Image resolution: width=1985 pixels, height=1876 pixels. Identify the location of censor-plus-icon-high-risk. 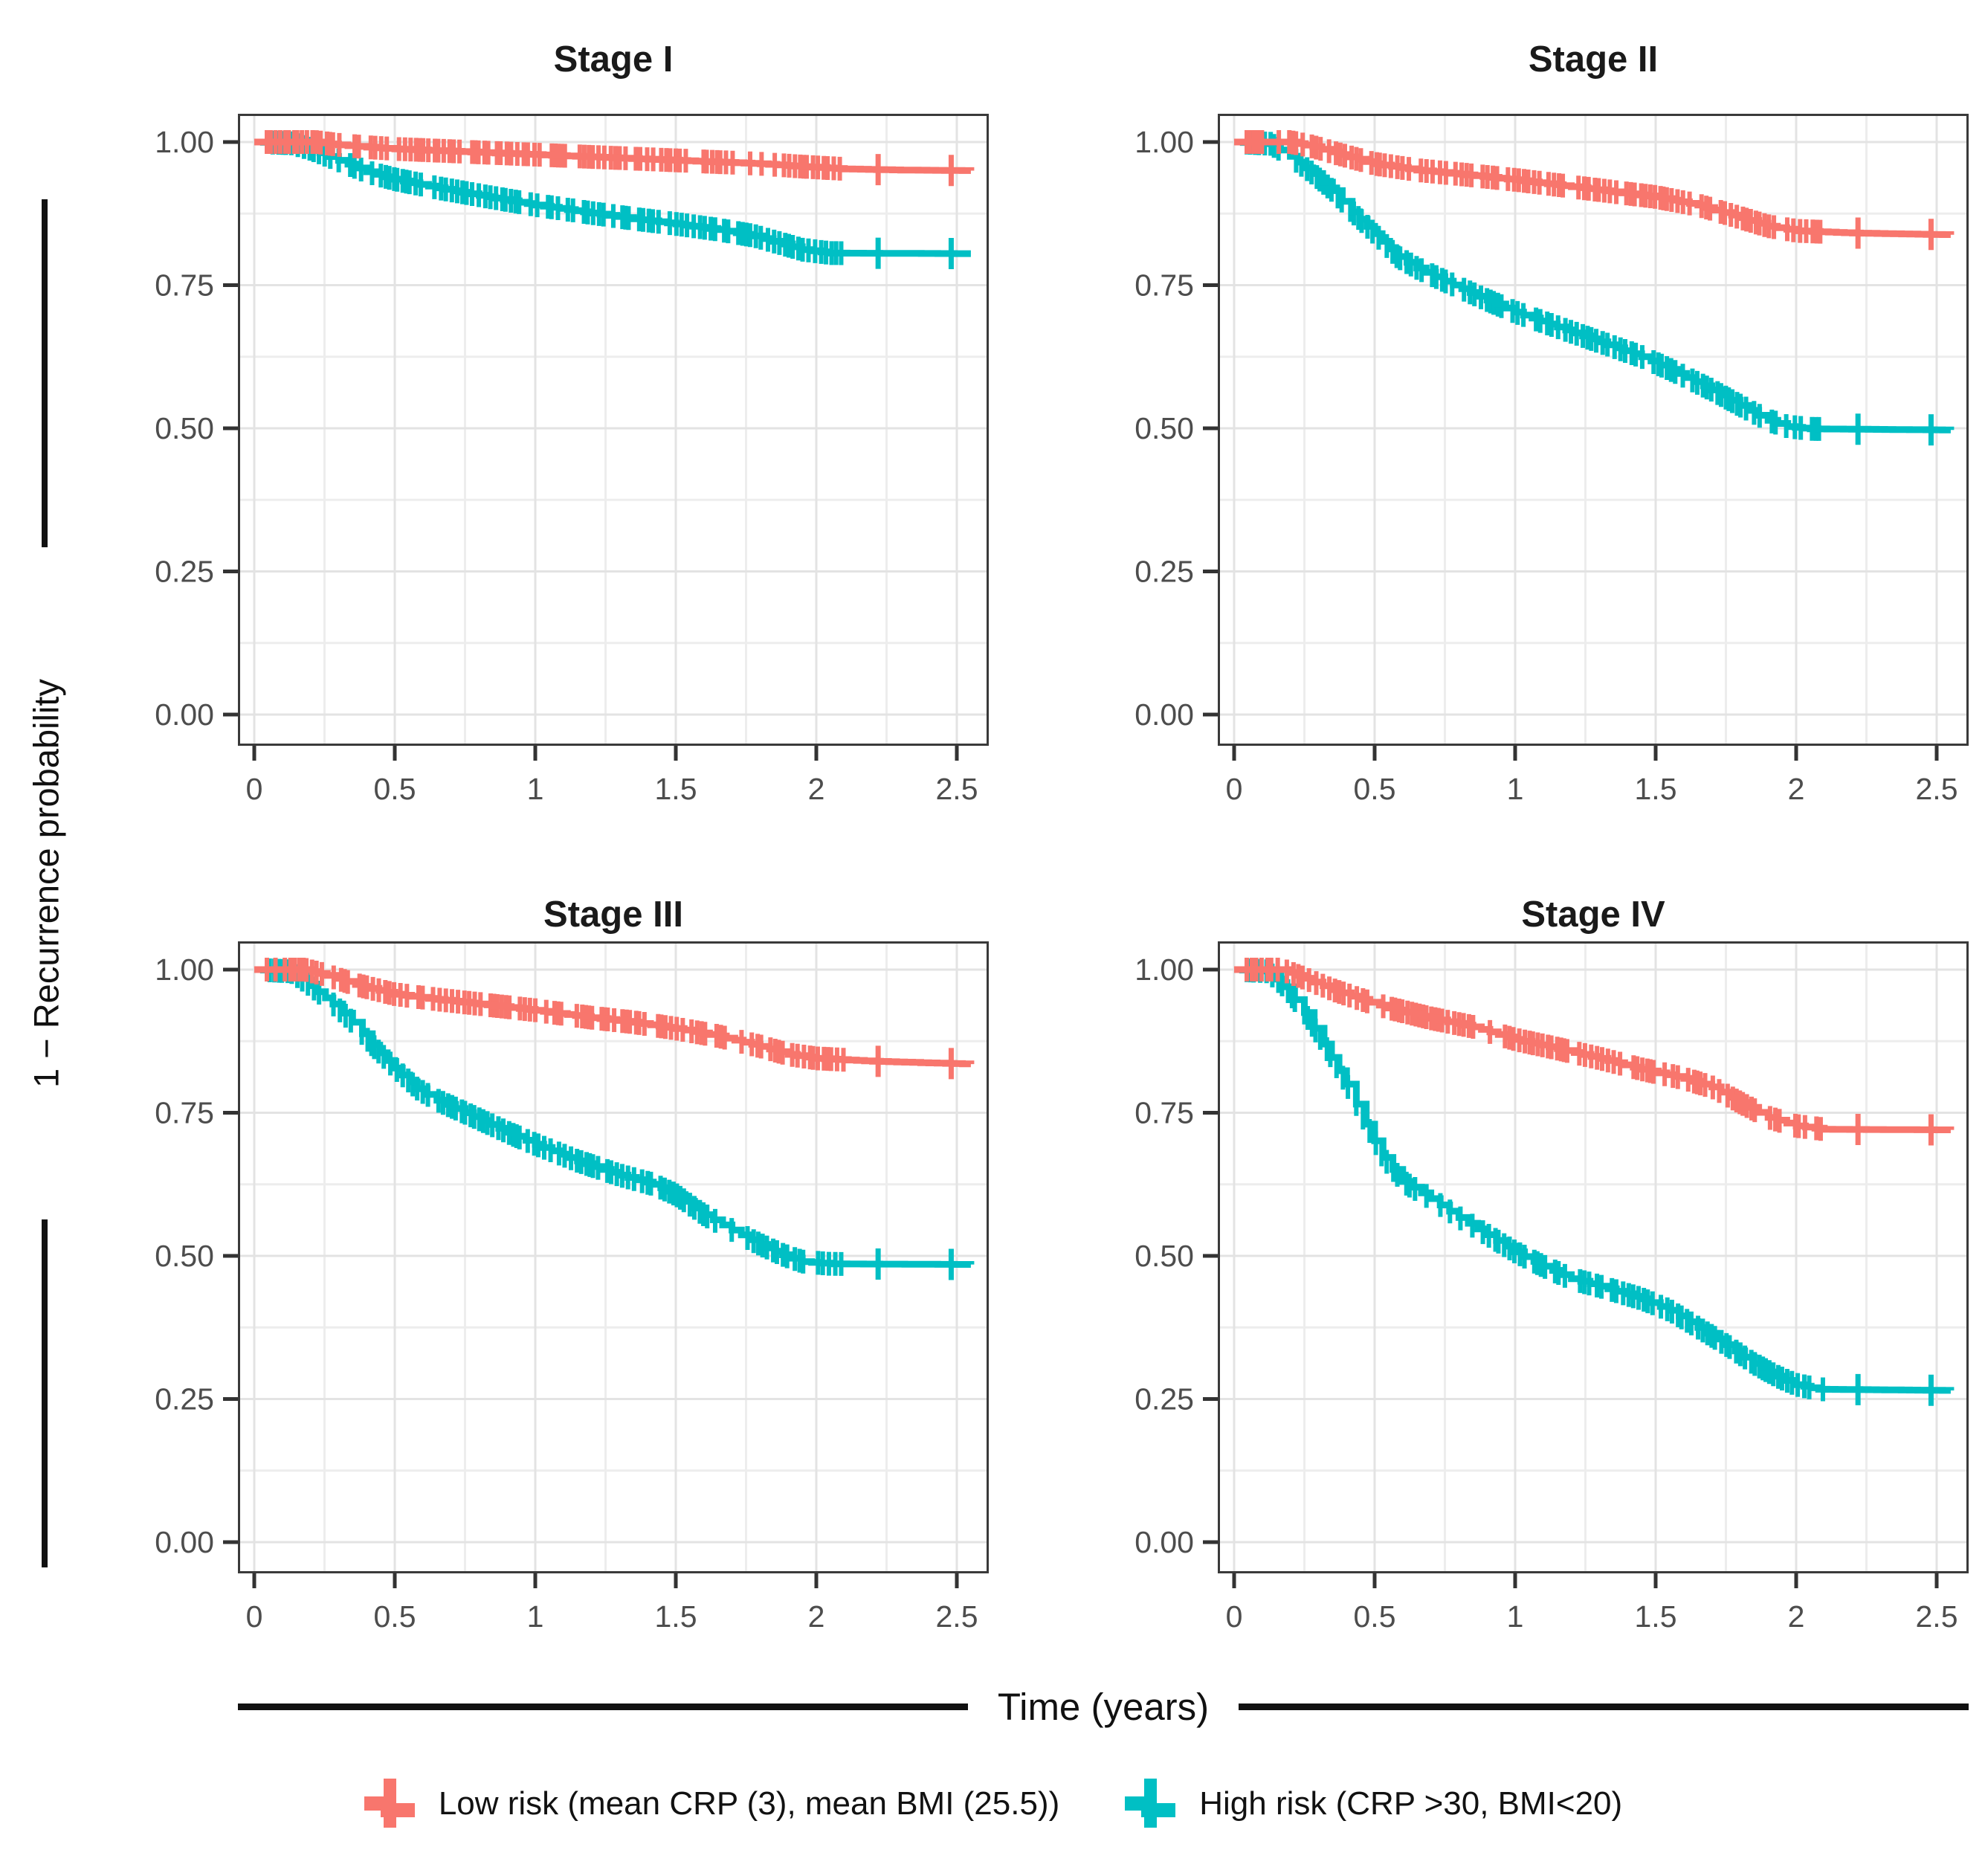
(1150, 1803).